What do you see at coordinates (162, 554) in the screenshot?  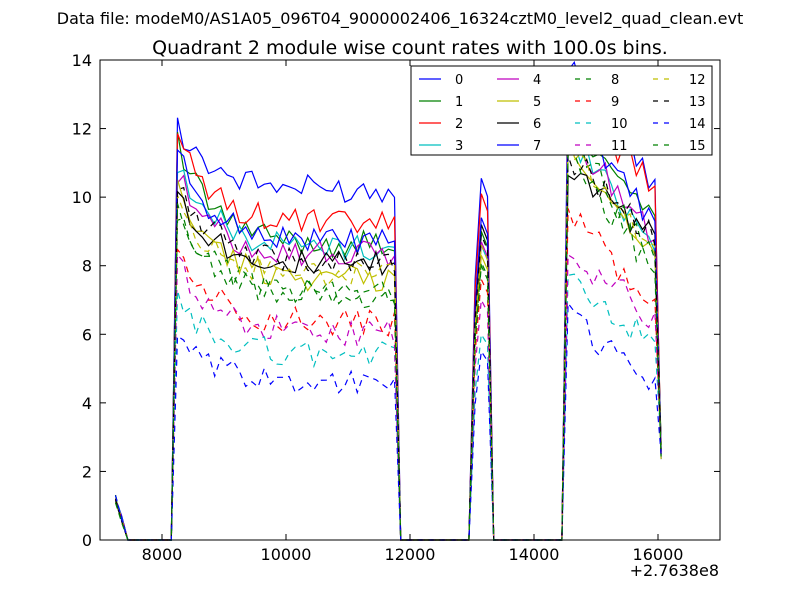 I see `x-tick-label: 8000` at bounding box center [162, 554].